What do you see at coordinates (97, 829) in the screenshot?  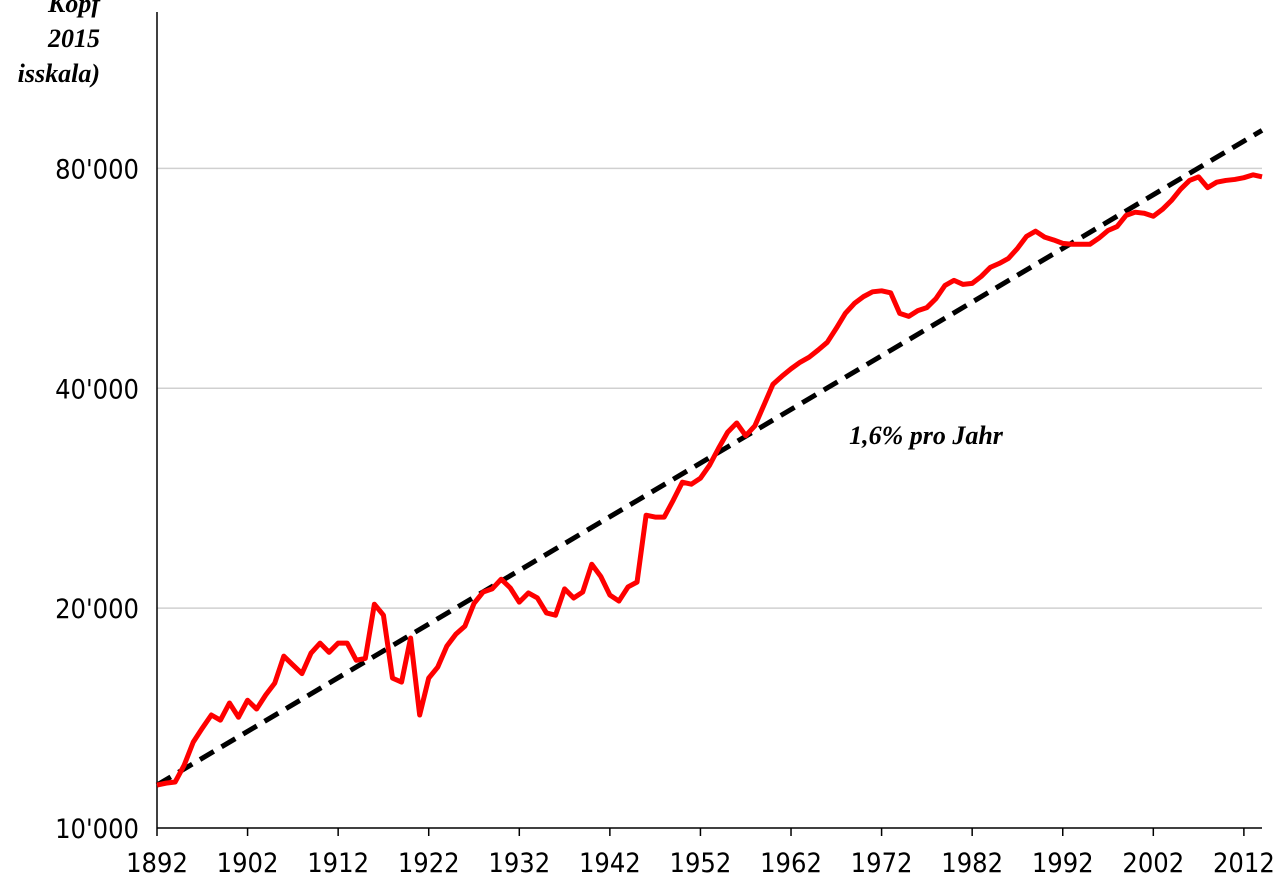 I see `y-tick-label: 10'000` at bounding box center [97, 829].